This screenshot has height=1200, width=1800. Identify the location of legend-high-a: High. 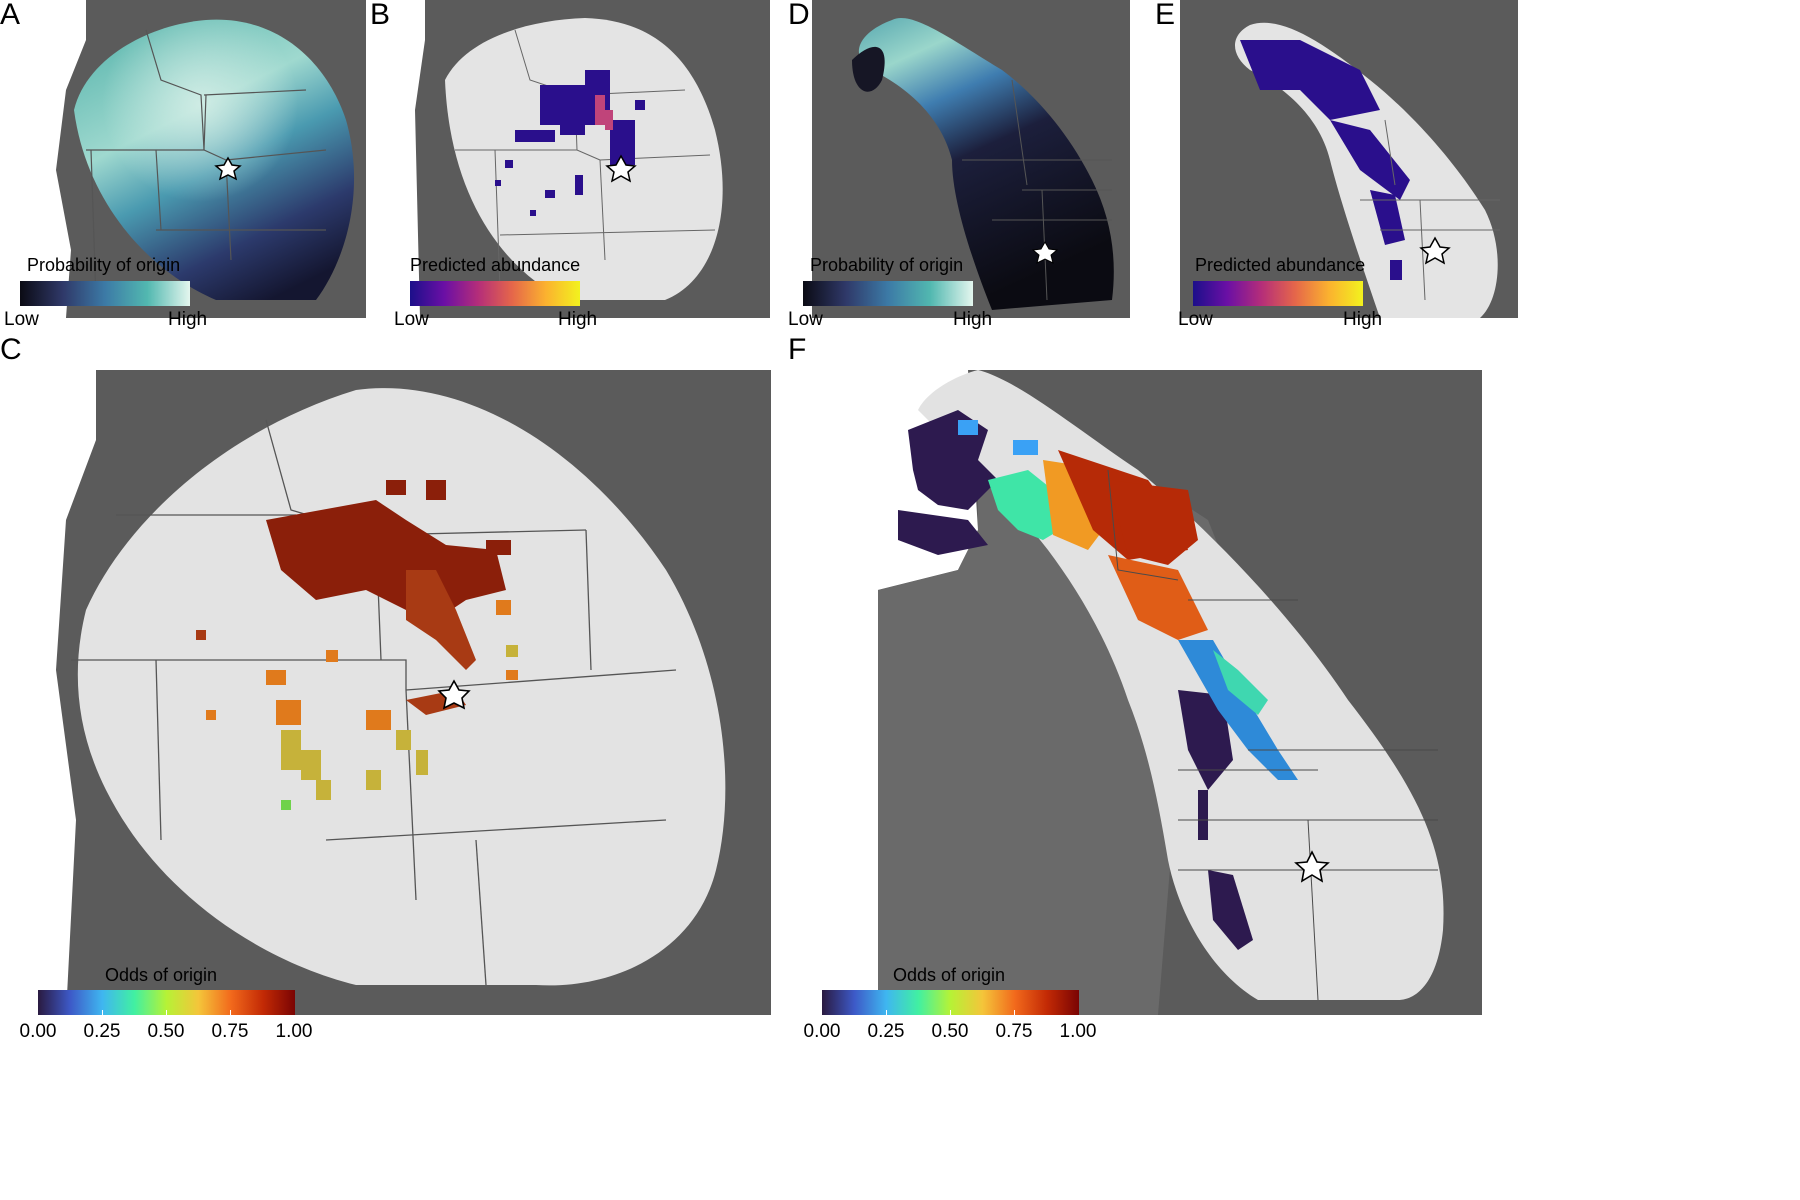
(188, 319).